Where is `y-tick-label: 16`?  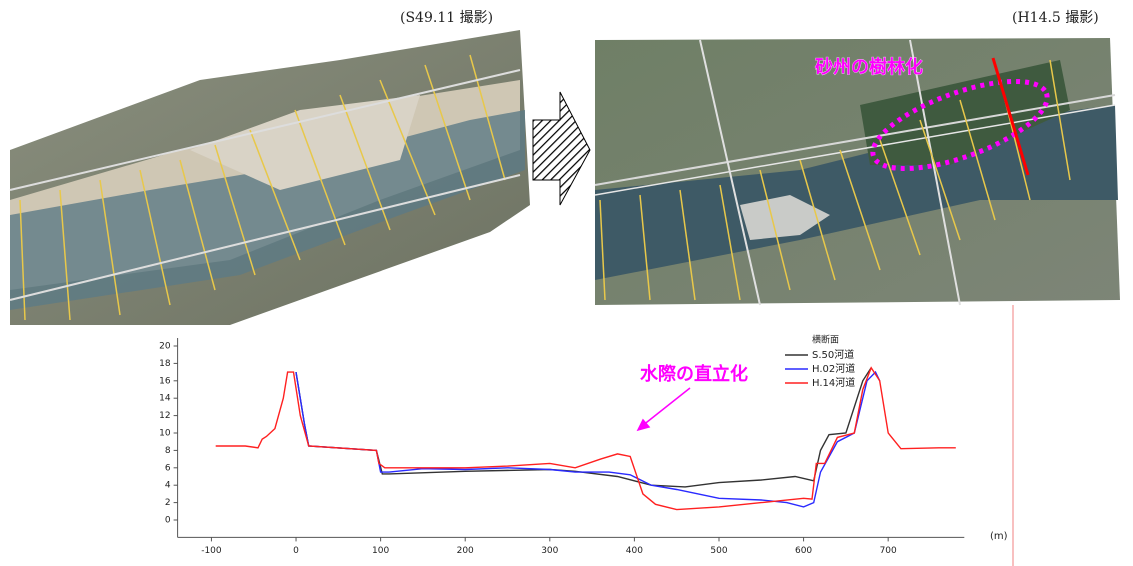
y-tick-label: 16 is located at coordinates (165, 381).